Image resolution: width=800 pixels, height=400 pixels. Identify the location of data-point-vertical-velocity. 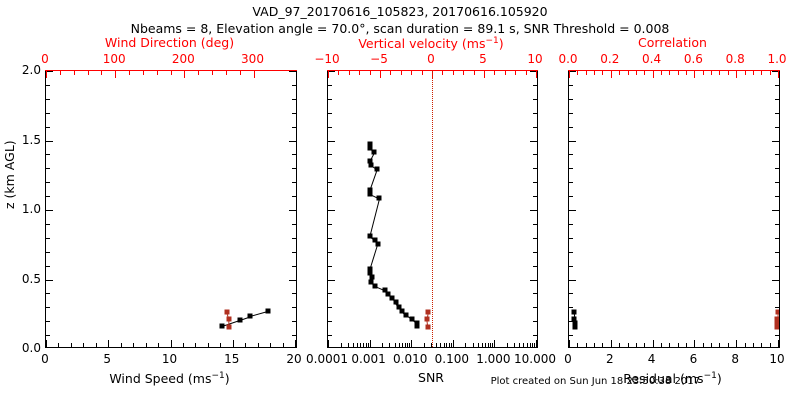
(428, 312).